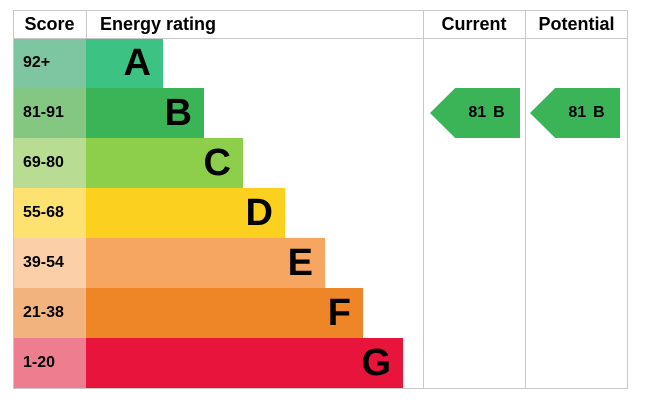  I want to click on grid-right-line, so click(627, 199).